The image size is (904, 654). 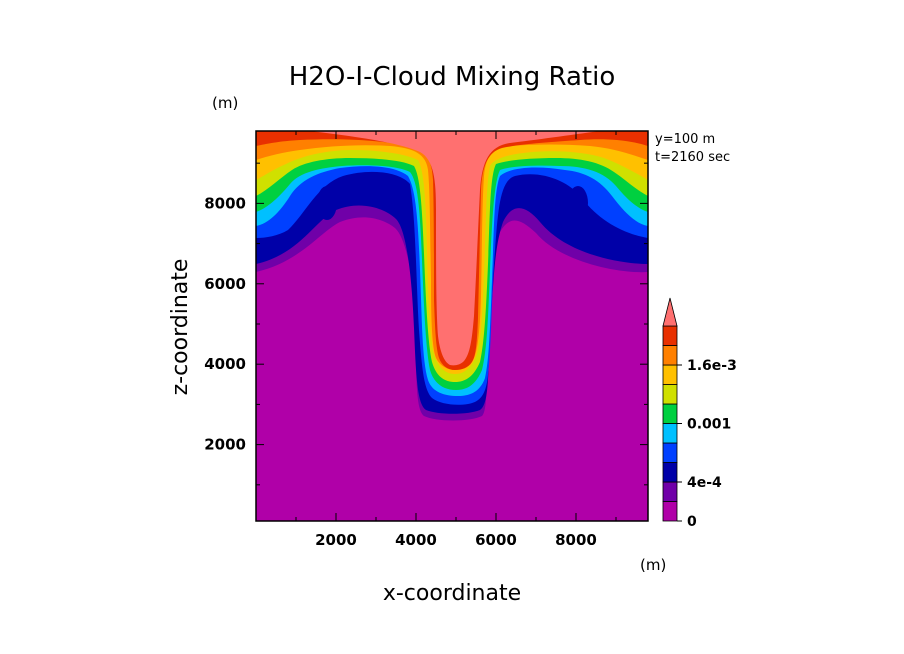 What do you see at coordinates (699, 413) in the screenshot?
I see `colorbar: 0 4e-4 0.001 1.6e-3` at bounding box center [699, 413].